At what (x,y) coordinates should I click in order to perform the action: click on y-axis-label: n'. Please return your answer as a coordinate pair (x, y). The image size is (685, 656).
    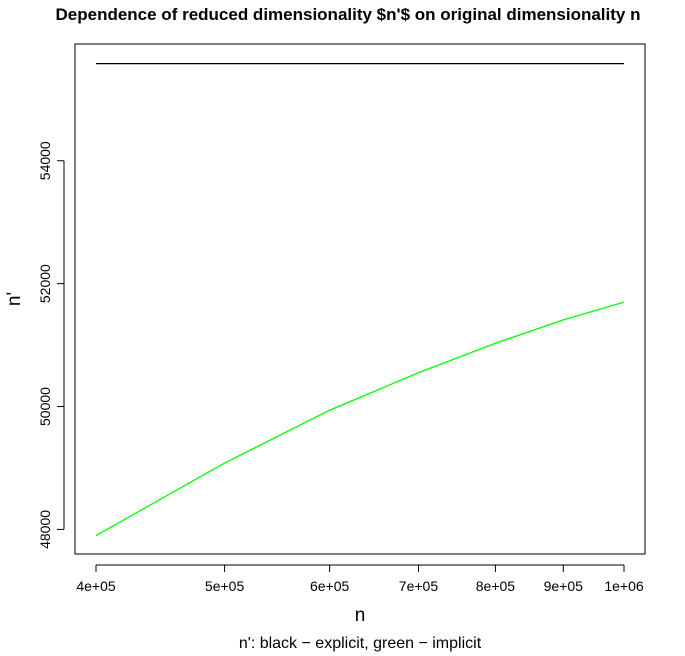
    Looking at the image, I should click on (14, 299).